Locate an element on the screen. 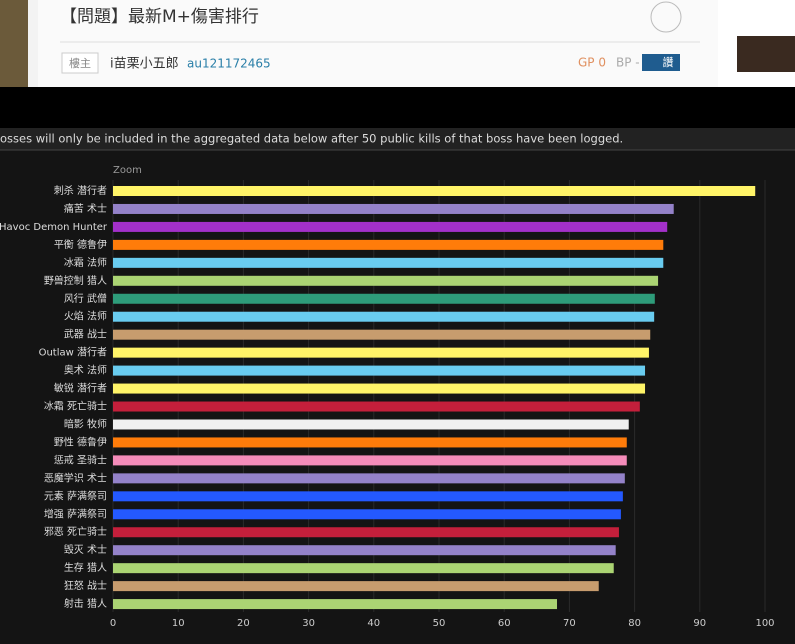 Image resolution: width=795 pixels, height=644 pixels. author: i苗栗小五郎 is located at coordinates (144, 64).